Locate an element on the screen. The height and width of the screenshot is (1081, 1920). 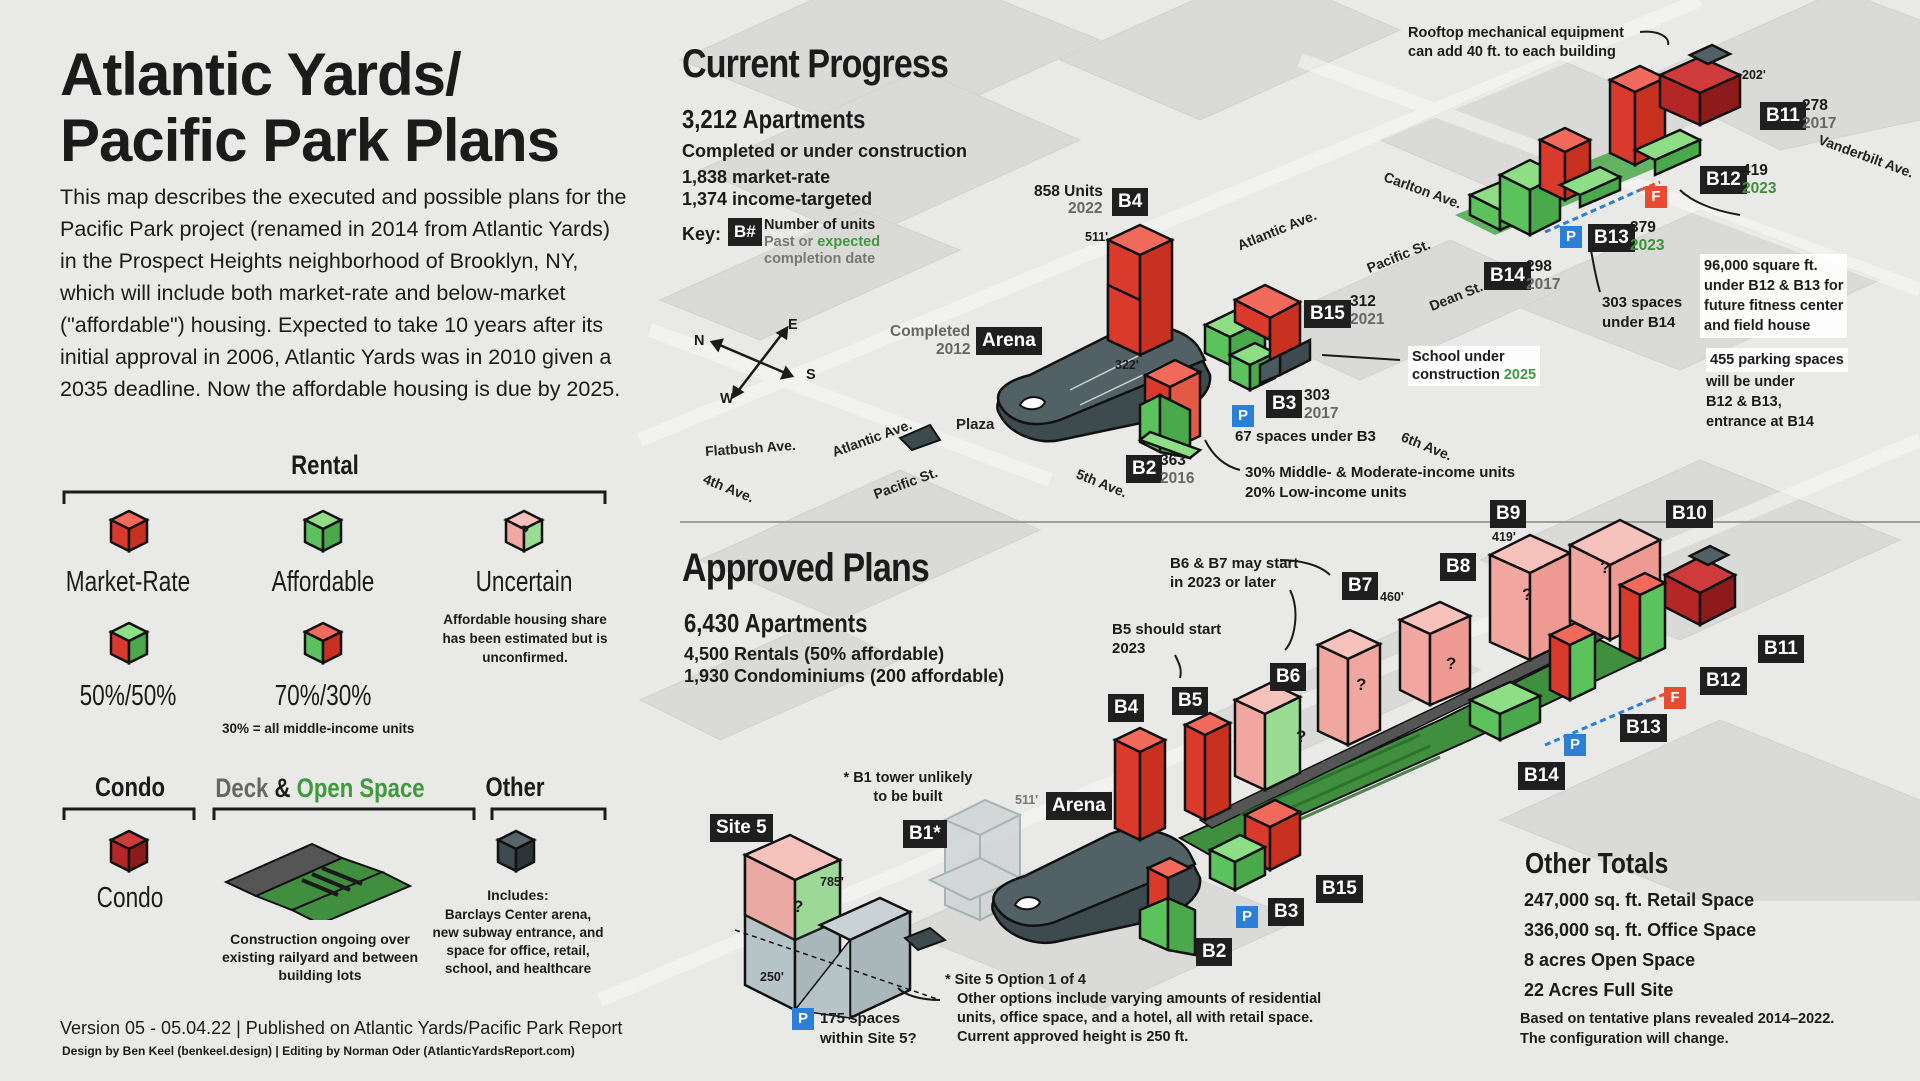
b10-approved-label: B10 is located at coordinates (1689, 514).